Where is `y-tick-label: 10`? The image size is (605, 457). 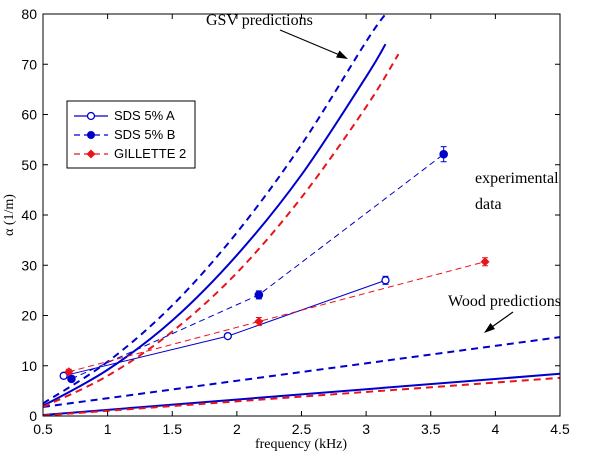
y-tick-label: 10 is located at coordinates (29, 366).